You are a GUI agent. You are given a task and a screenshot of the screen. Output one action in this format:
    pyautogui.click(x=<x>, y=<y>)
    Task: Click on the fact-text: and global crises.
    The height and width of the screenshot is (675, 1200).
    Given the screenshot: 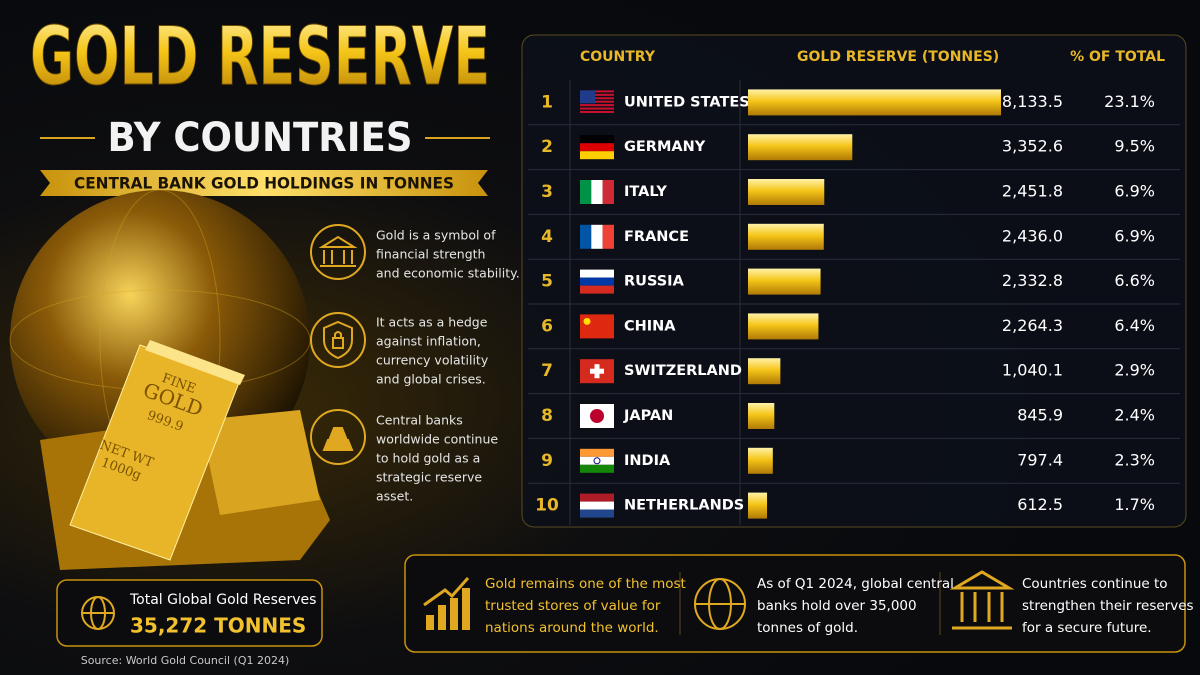 What is the action you would take?
    pyautogui.click(x=431, y=379)
    